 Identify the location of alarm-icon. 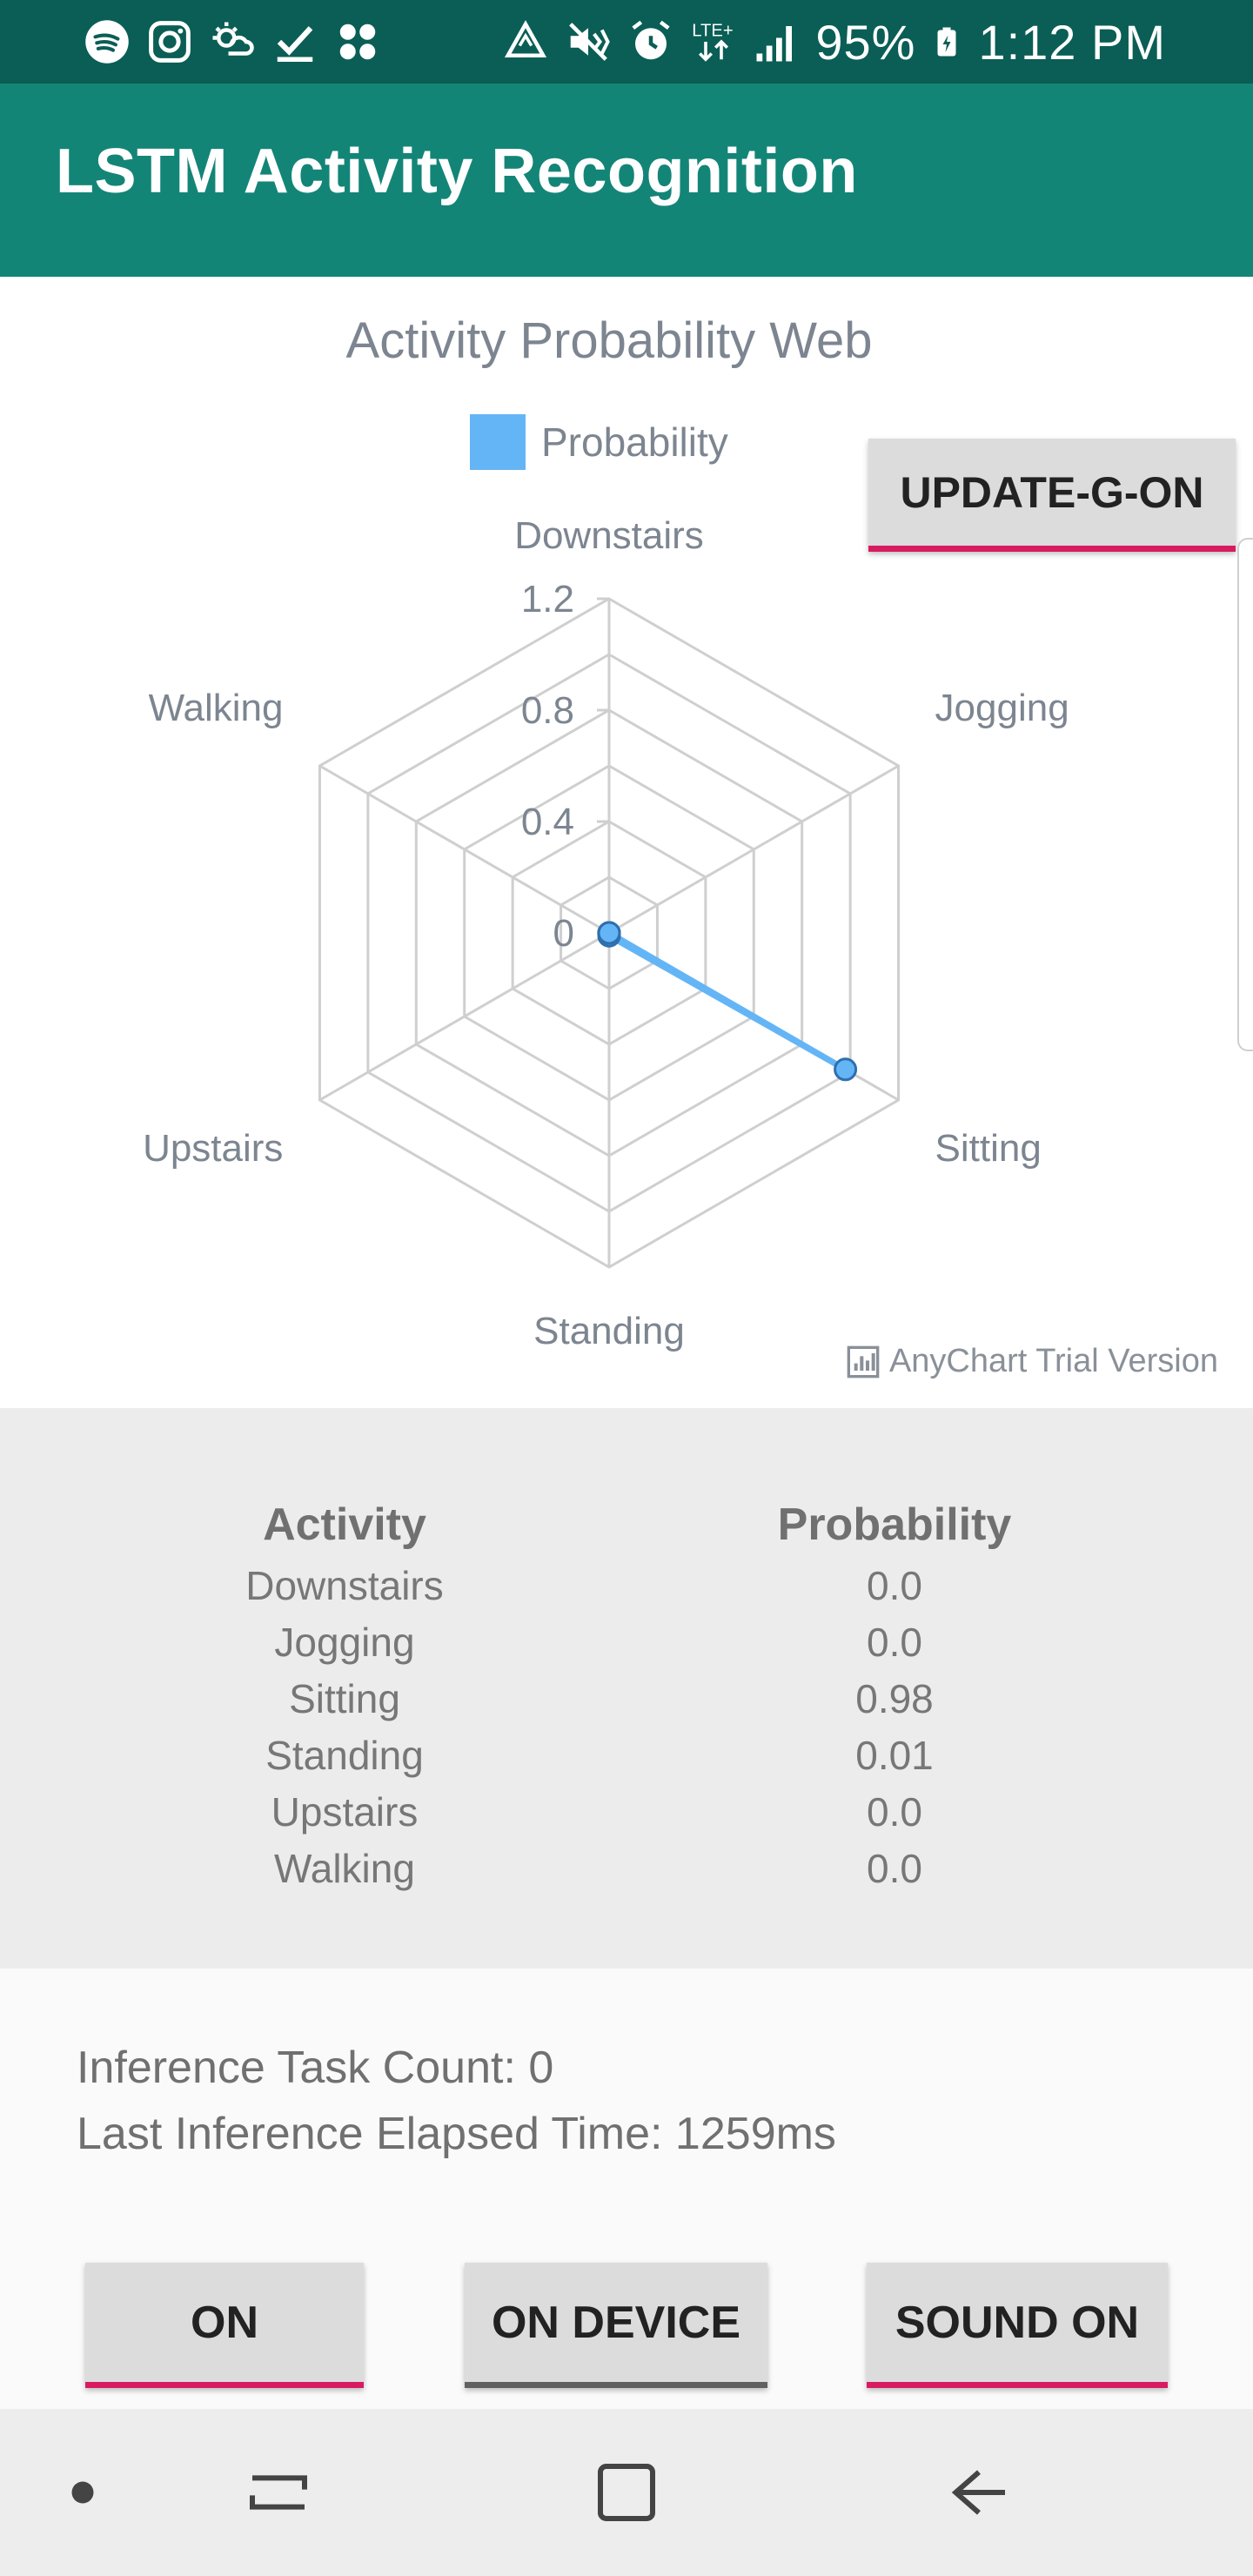
(651, 40).